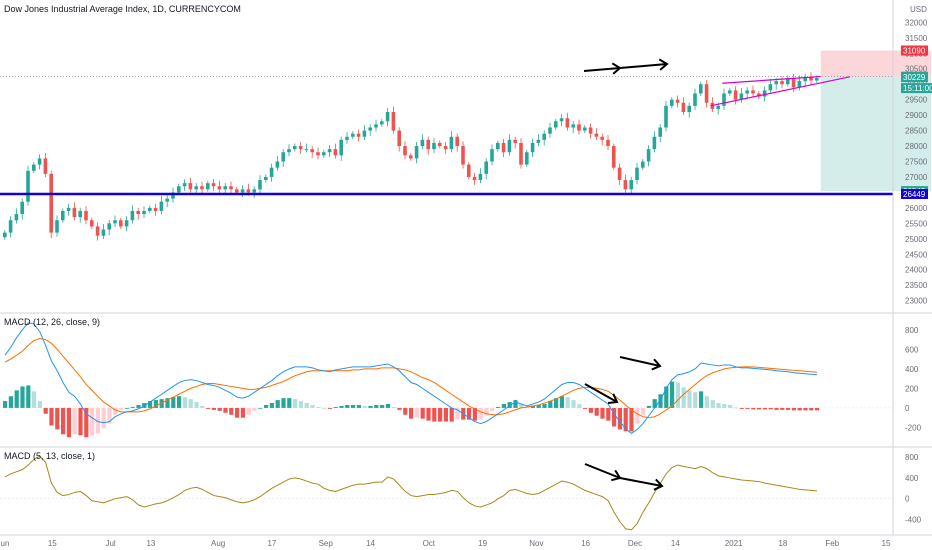  What do you see at coordinates (780, 91) in the screenshot?
I see `trendline-lower` at bounding box center [780, 91].